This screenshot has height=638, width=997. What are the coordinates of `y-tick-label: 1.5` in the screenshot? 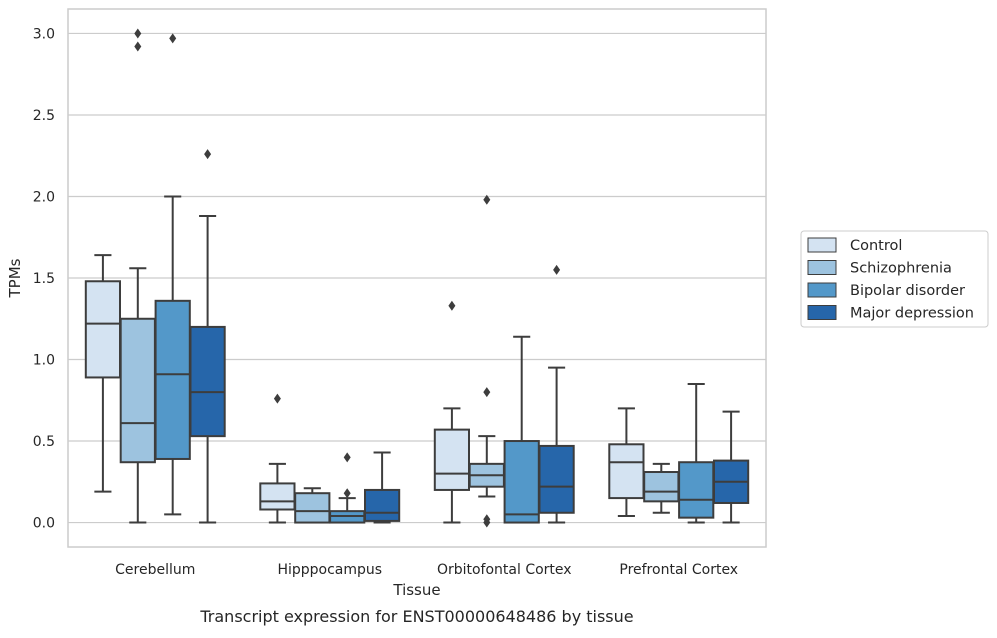 It's located at (44, 279).